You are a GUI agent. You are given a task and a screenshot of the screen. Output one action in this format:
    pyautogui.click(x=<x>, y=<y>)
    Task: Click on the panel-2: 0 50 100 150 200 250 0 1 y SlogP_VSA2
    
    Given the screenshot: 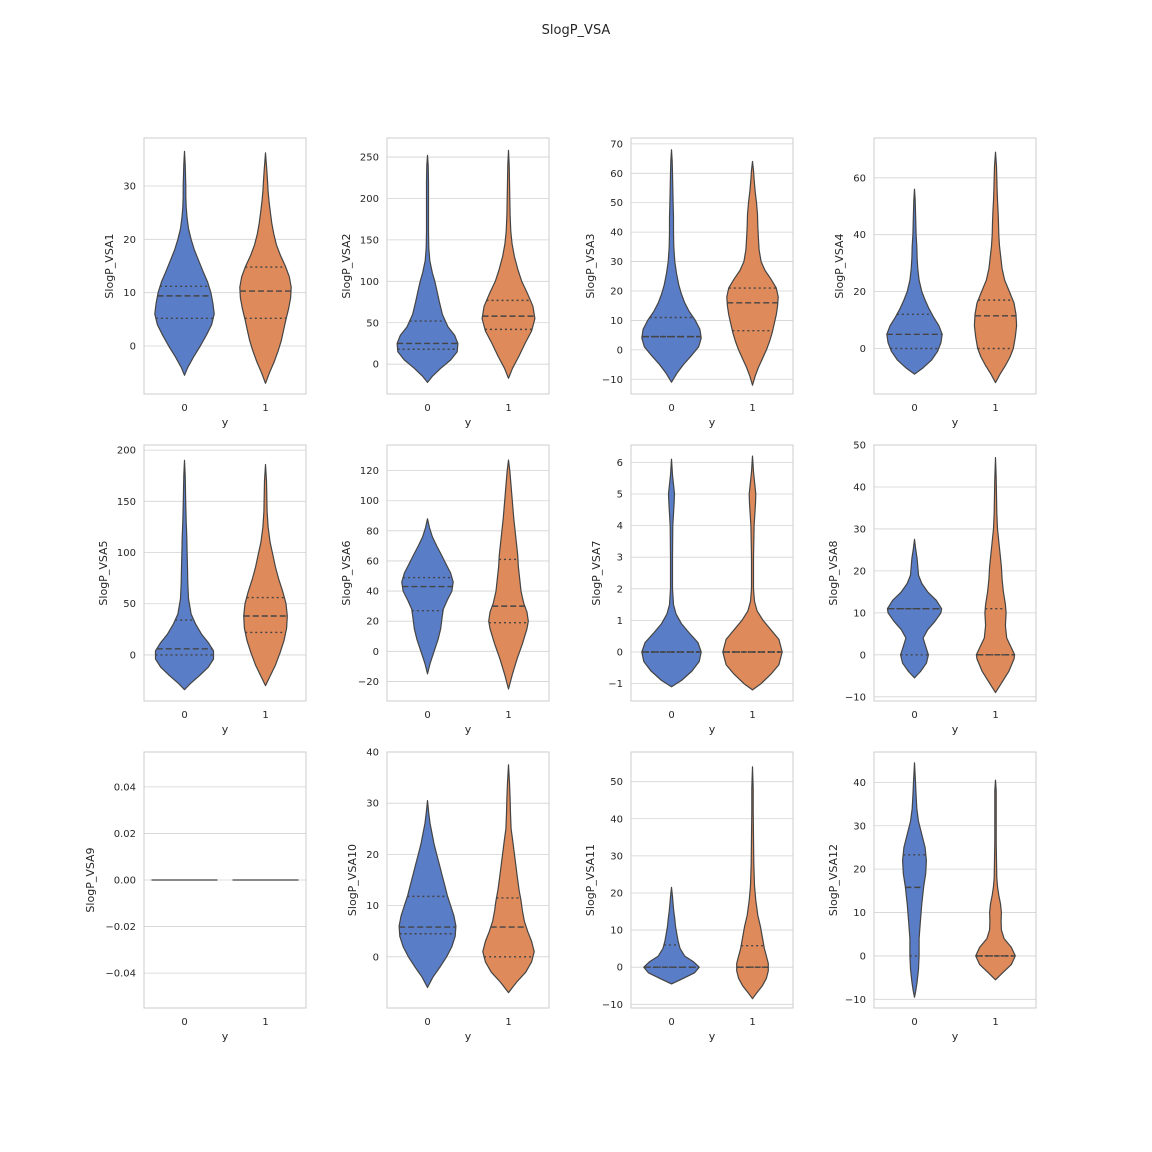 What is the action you would take?
    pyautogui.click(x=445, y=283)
    